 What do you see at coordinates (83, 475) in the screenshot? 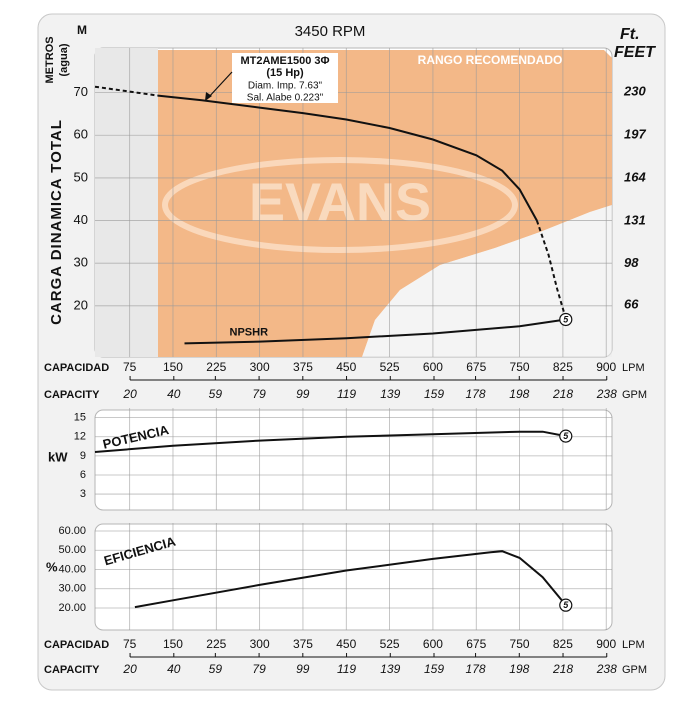
I see `y-tick-label: 6` at bounding box center [83, 475].